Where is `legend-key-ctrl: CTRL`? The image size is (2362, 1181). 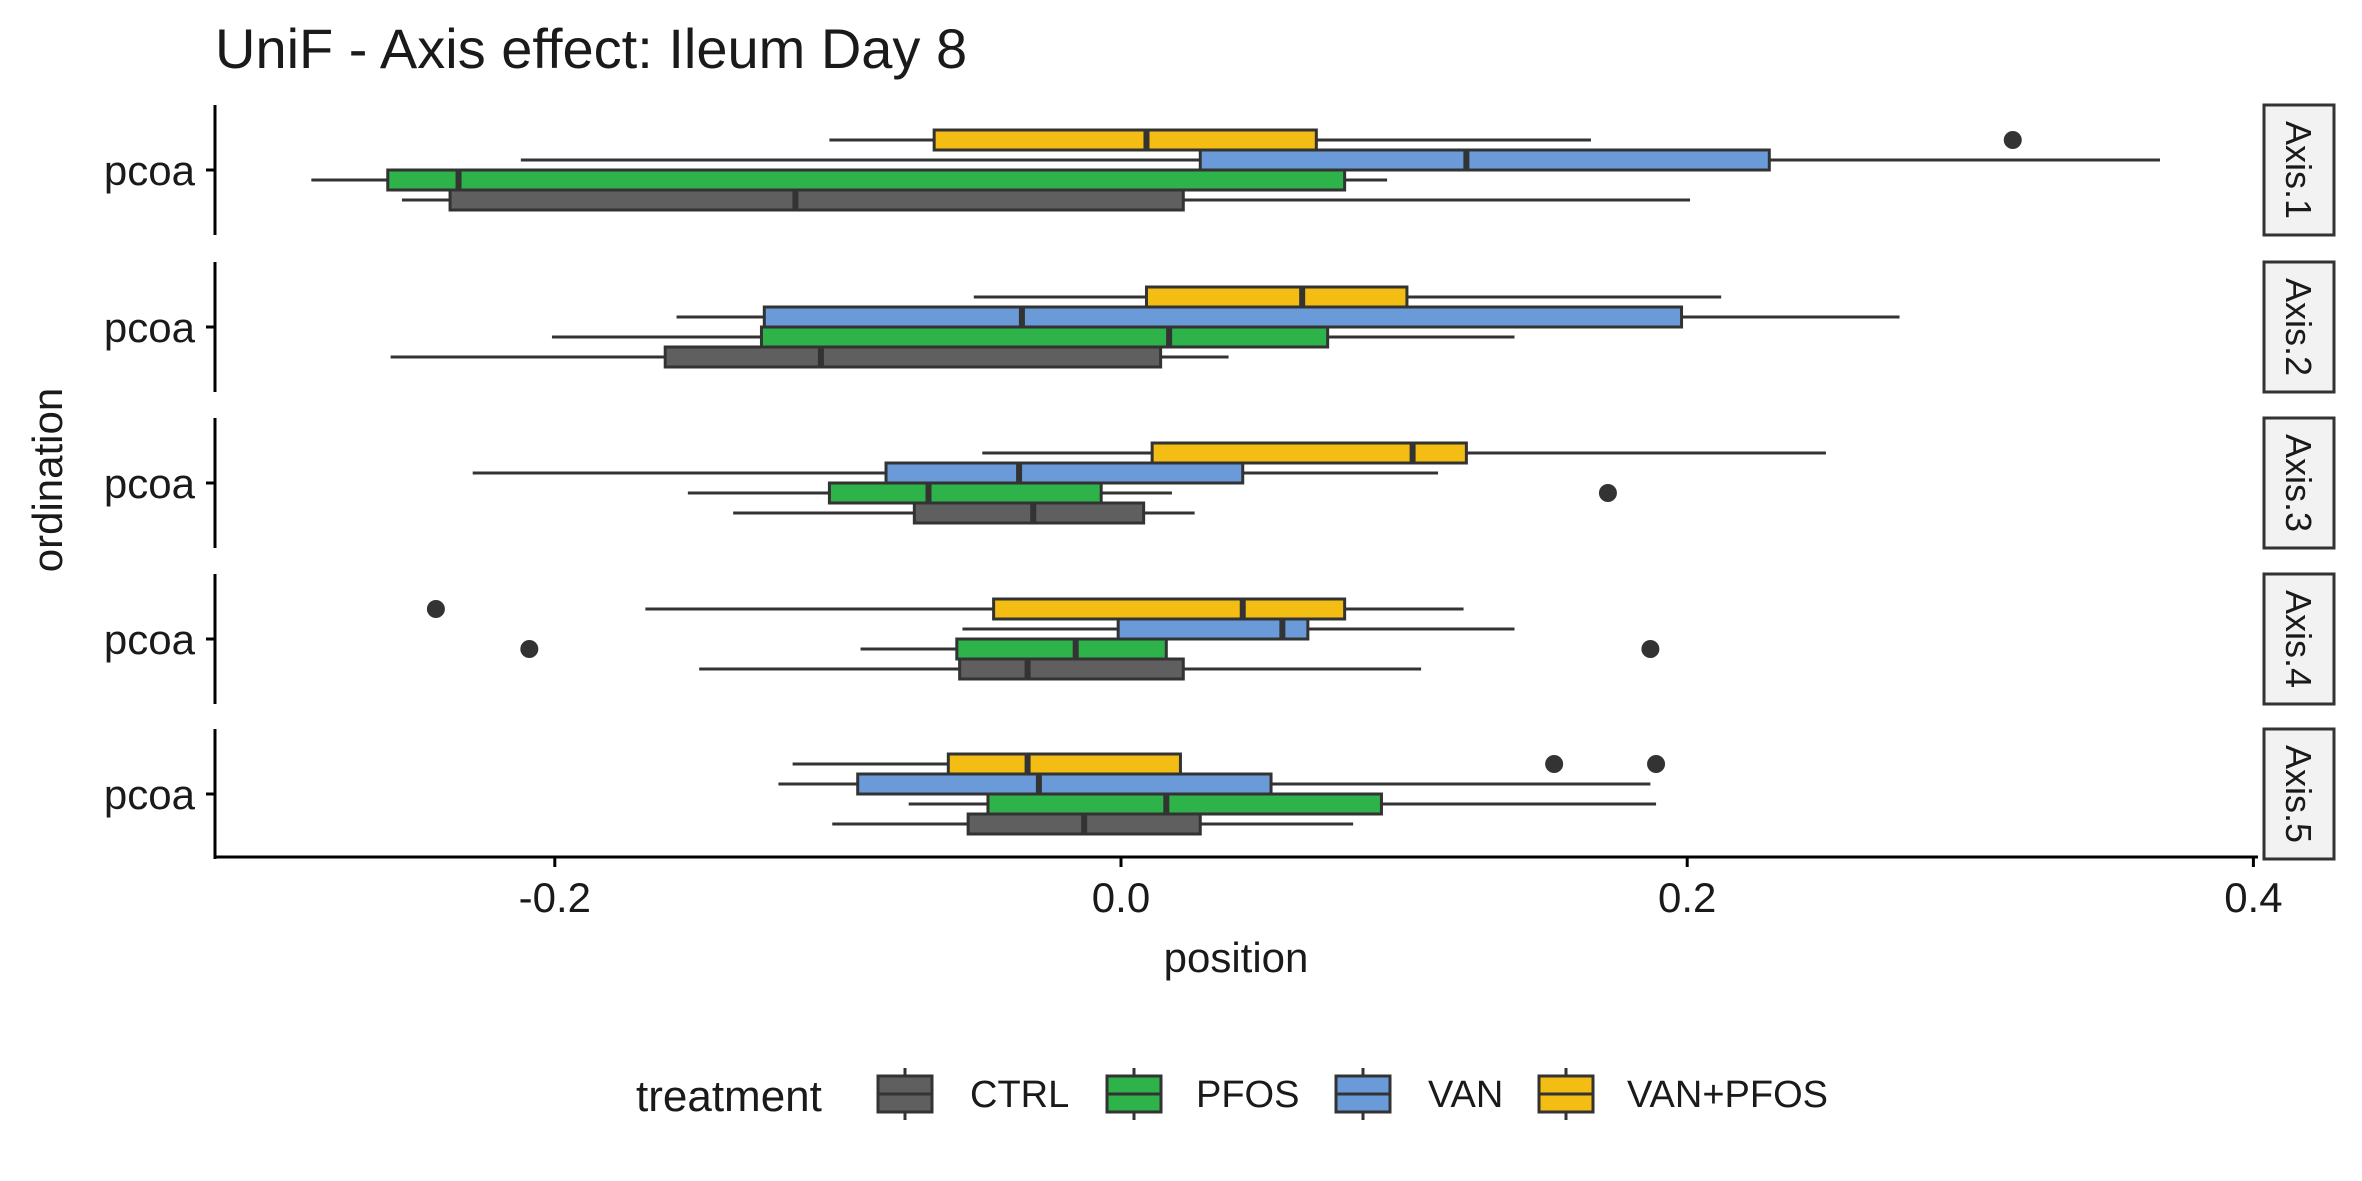
legend-key-ctrl: CTRL is located at coordinates (972, 1094).